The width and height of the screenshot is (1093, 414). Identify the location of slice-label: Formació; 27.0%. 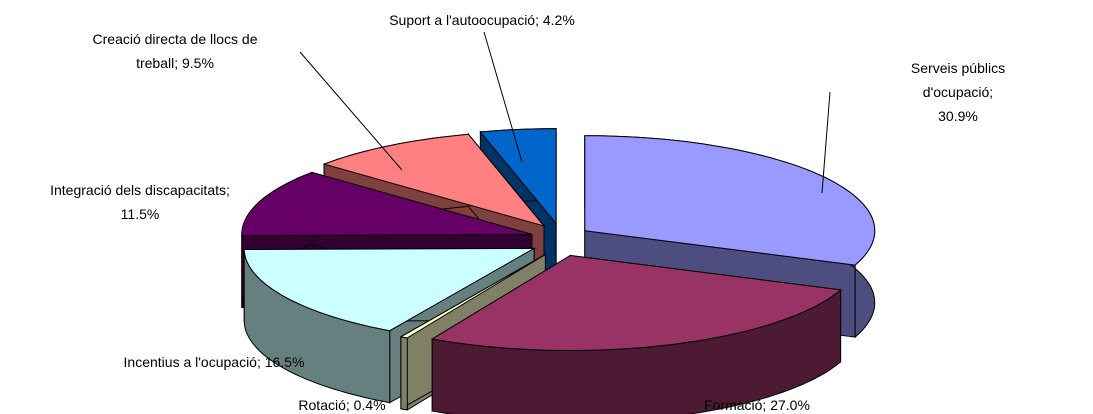
(757, 405).